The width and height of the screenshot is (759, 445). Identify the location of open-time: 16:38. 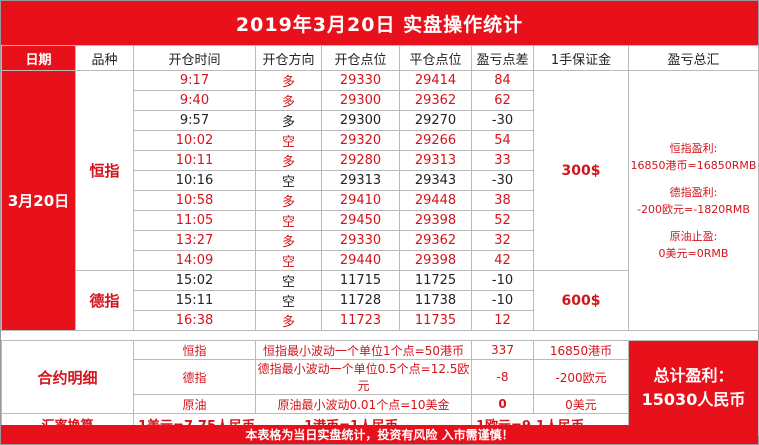
(194, 320).